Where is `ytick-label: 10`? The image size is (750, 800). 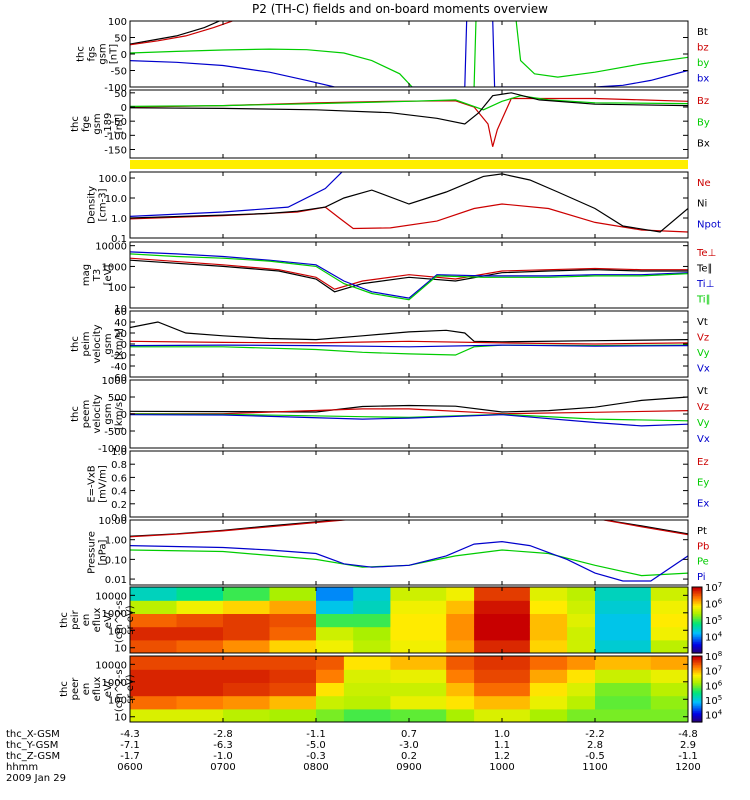 ytick-label: 10 is located at coordinates (120, 649).